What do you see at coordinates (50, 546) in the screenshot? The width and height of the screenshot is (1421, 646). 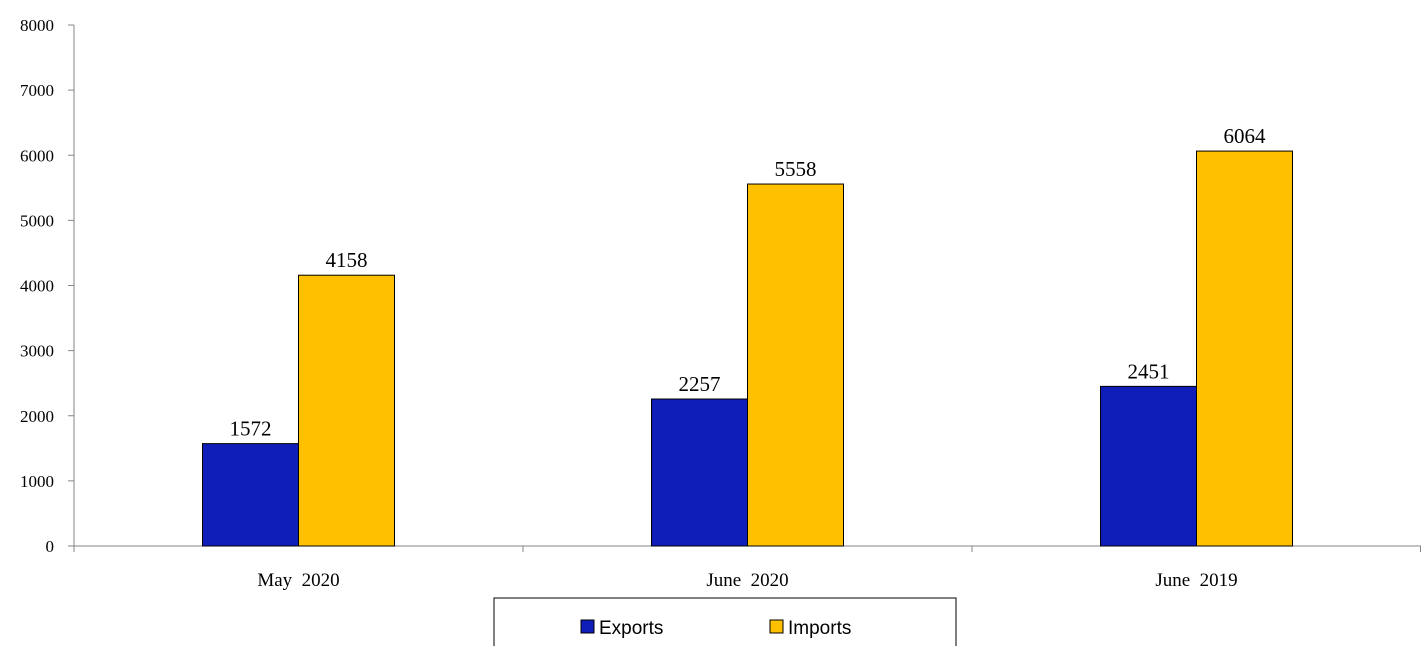 I see `y-tick-label: 0` at bounding box center [50, 546].